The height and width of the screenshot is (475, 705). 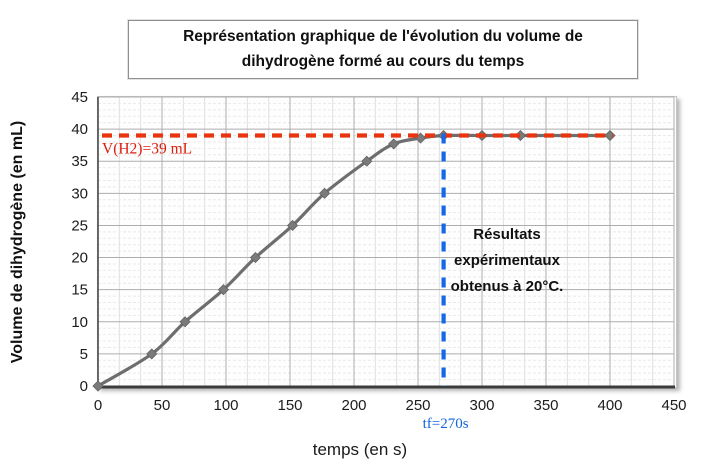 What do you see at coordinates (545, 405) in the screenshot?
I see `x-tick-label: 350` at bounding box center [545, 405].